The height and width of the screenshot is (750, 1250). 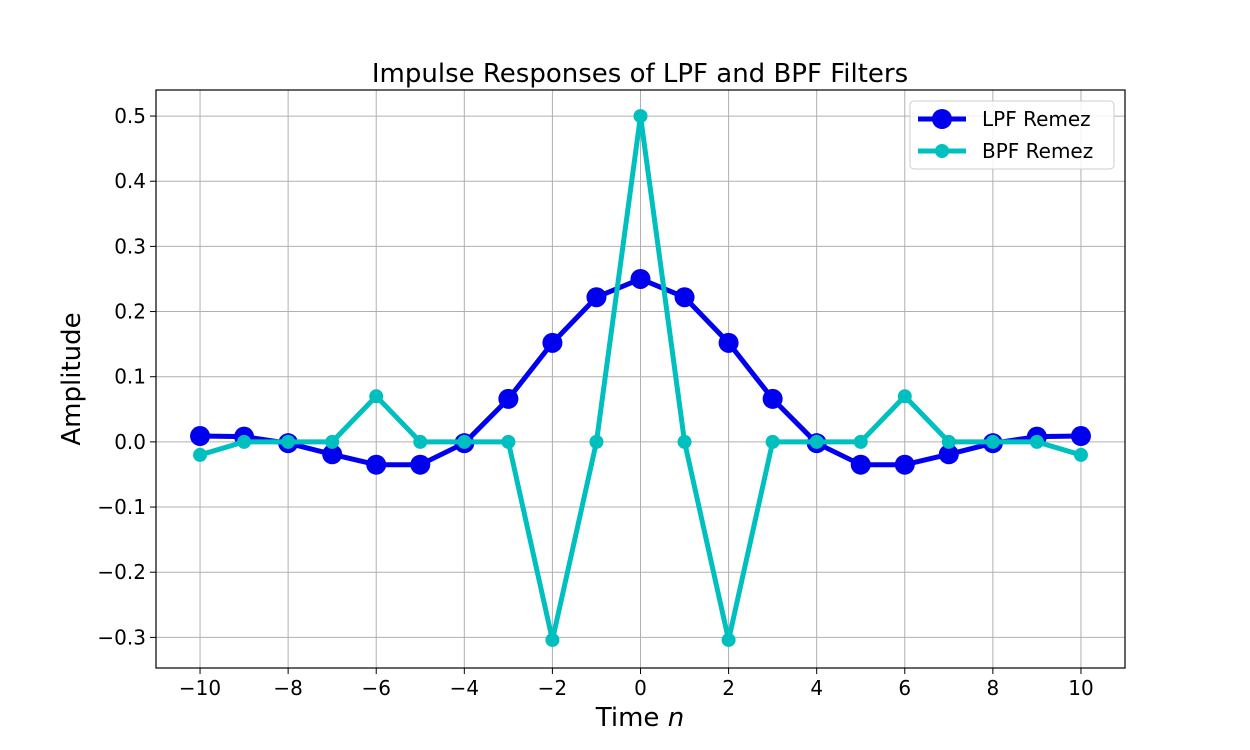 What do you see at coordinates (130, 181) in the screenshot?
I see `y-tick-label: 0.4` at bounding box center [130, 181].